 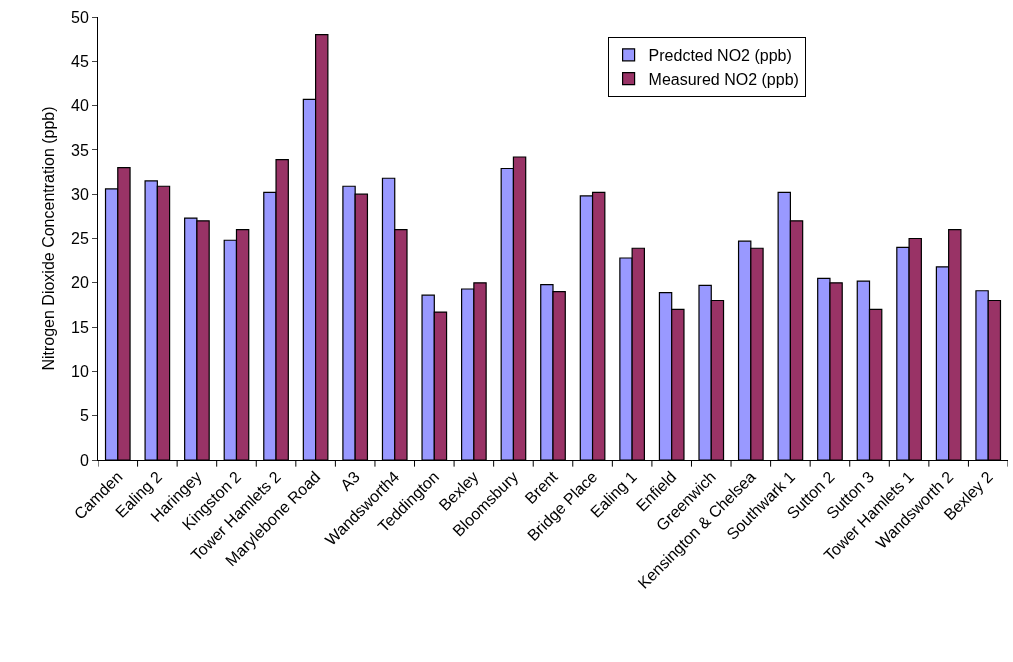 I want to click on y-axis-title: Nitrogen Dioxide Concentration (ppb), so click(x=48, y=238).